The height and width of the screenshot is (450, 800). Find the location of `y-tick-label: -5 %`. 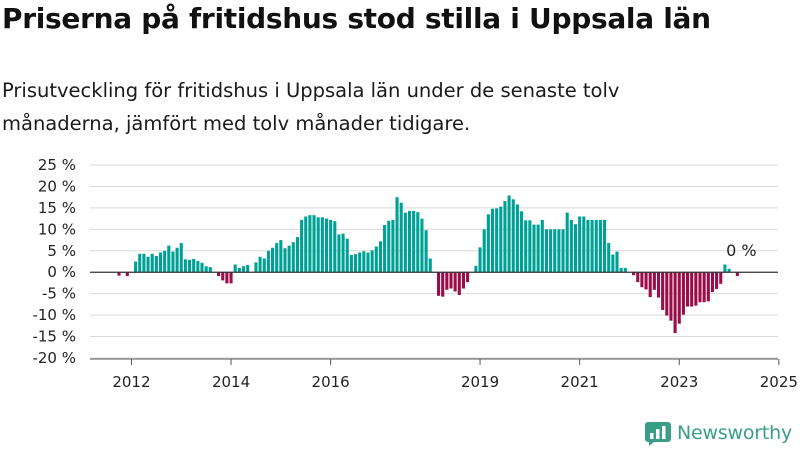

y-tick-label: -5 % is located at coordinates (59, 294).